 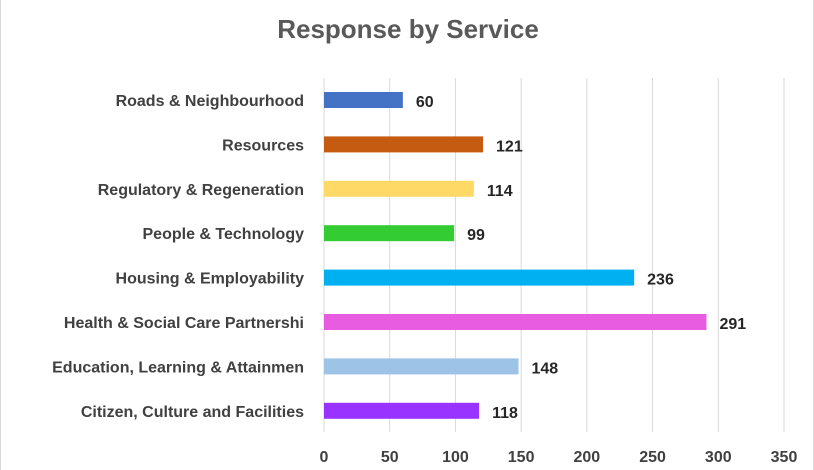 I want to click on data-label: 148, so click(x=545, y=368).